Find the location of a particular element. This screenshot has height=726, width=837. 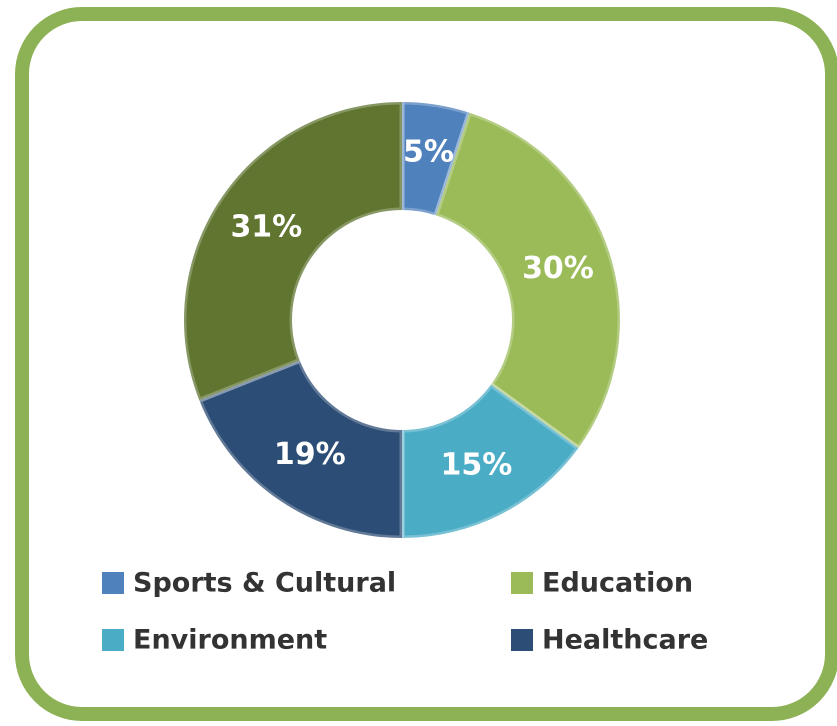

value-label: 15% is located at coordinates (477, 465).